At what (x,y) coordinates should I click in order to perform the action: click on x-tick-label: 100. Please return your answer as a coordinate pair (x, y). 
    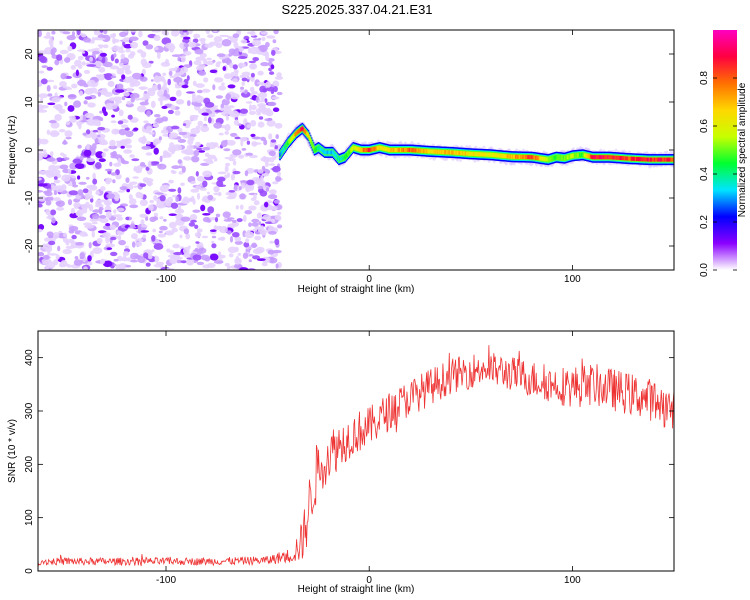
    Looking at the image, I should click on (572, 279).